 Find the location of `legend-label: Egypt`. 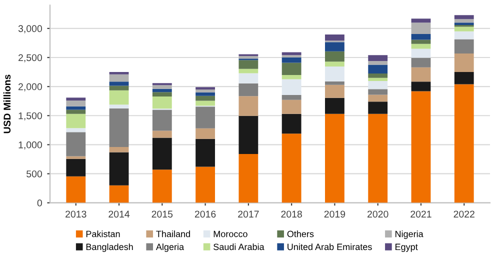

legend-label: Egypt is located at coordinates (406, 248).